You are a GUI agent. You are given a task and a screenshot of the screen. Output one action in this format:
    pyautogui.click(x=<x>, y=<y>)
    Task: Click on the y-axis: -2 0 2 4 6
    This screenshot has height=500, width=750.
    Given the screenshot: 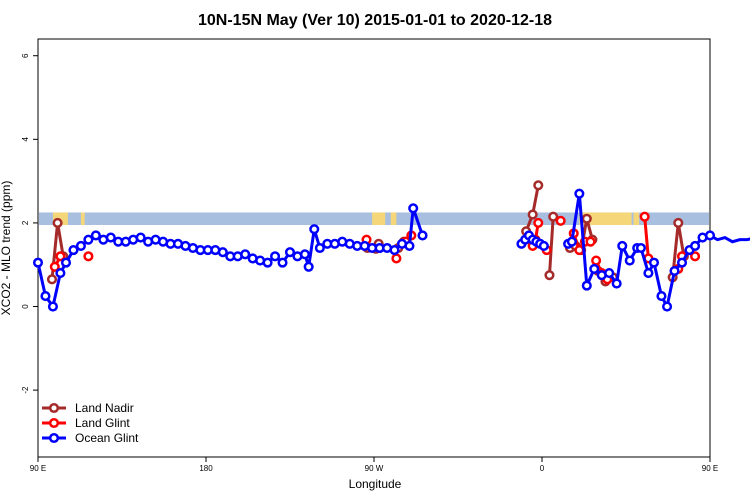 What is the action you would take?
    pyautogui.click(x=29, y=223)
    